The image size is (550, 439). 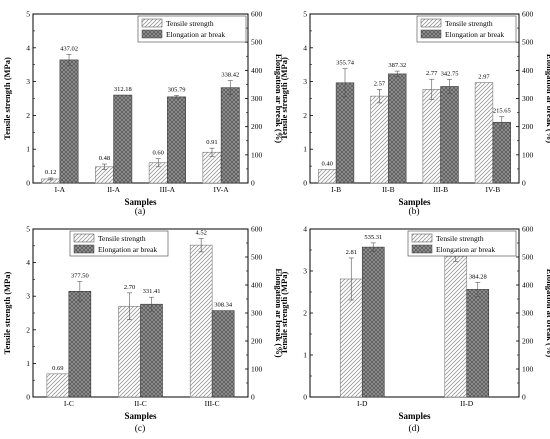 What do you see at coordinates (388, 189) in the screenshot?
I see `x-tick-label: II-B` at bounding box center [388, 189].